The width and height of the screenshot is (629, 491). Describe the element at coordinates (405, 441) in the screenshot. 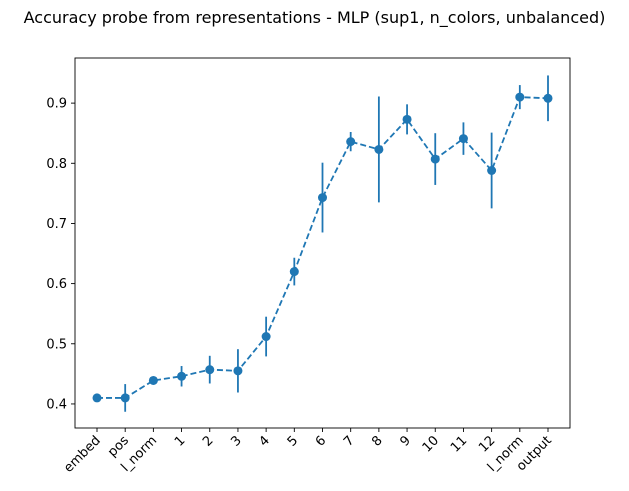

I see `x-tick-label: 9` at that location.